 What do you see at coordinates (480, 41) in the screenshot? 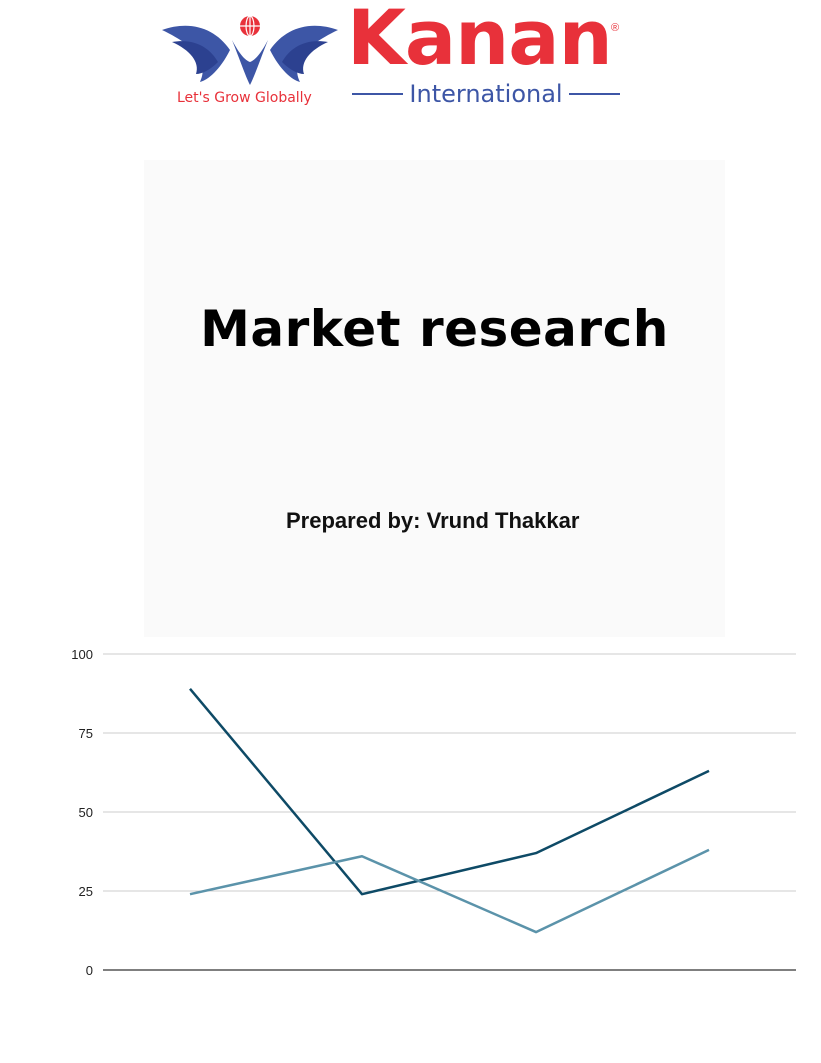
I see `brand-name: Kanan` at bounding box center [480, 41].